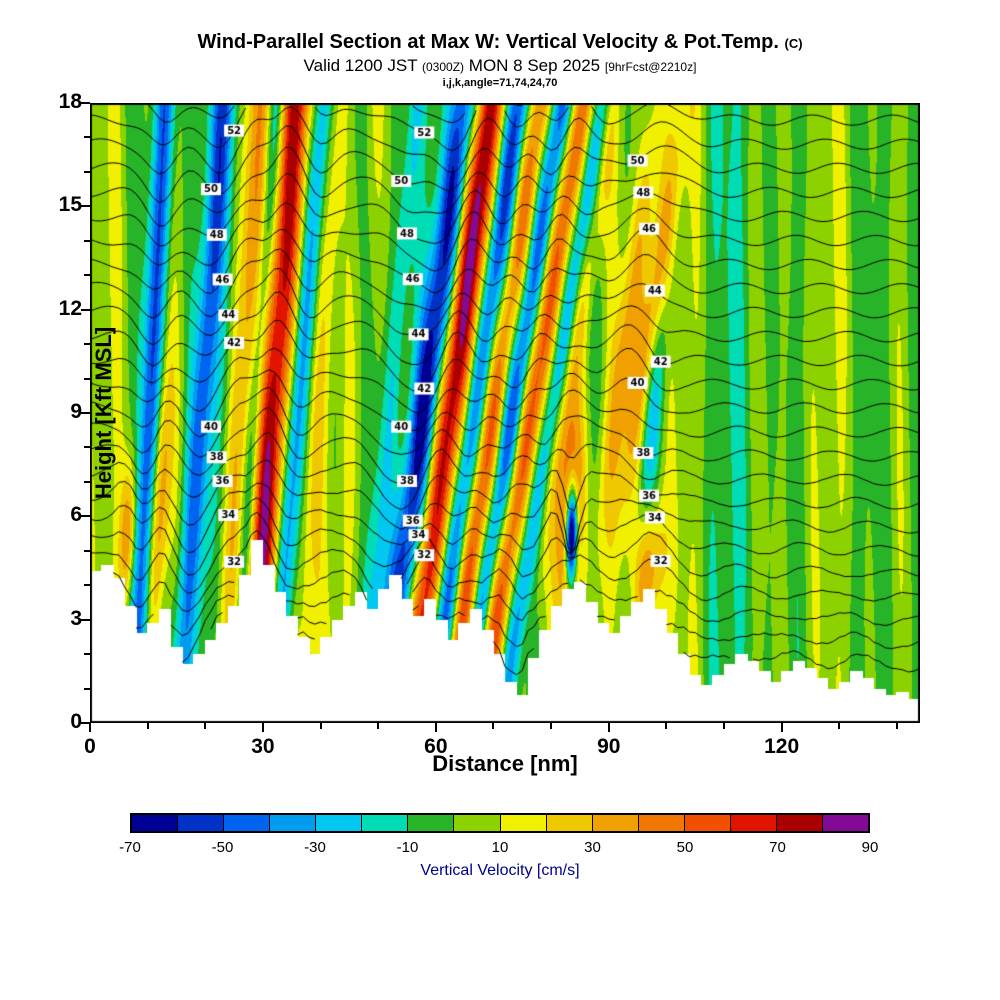 This screenshot has height=1000, width=1000. Describe the element at coordinates (130, 847) in the screenshot. I see `colorbar-tick-label: -70` at that location.